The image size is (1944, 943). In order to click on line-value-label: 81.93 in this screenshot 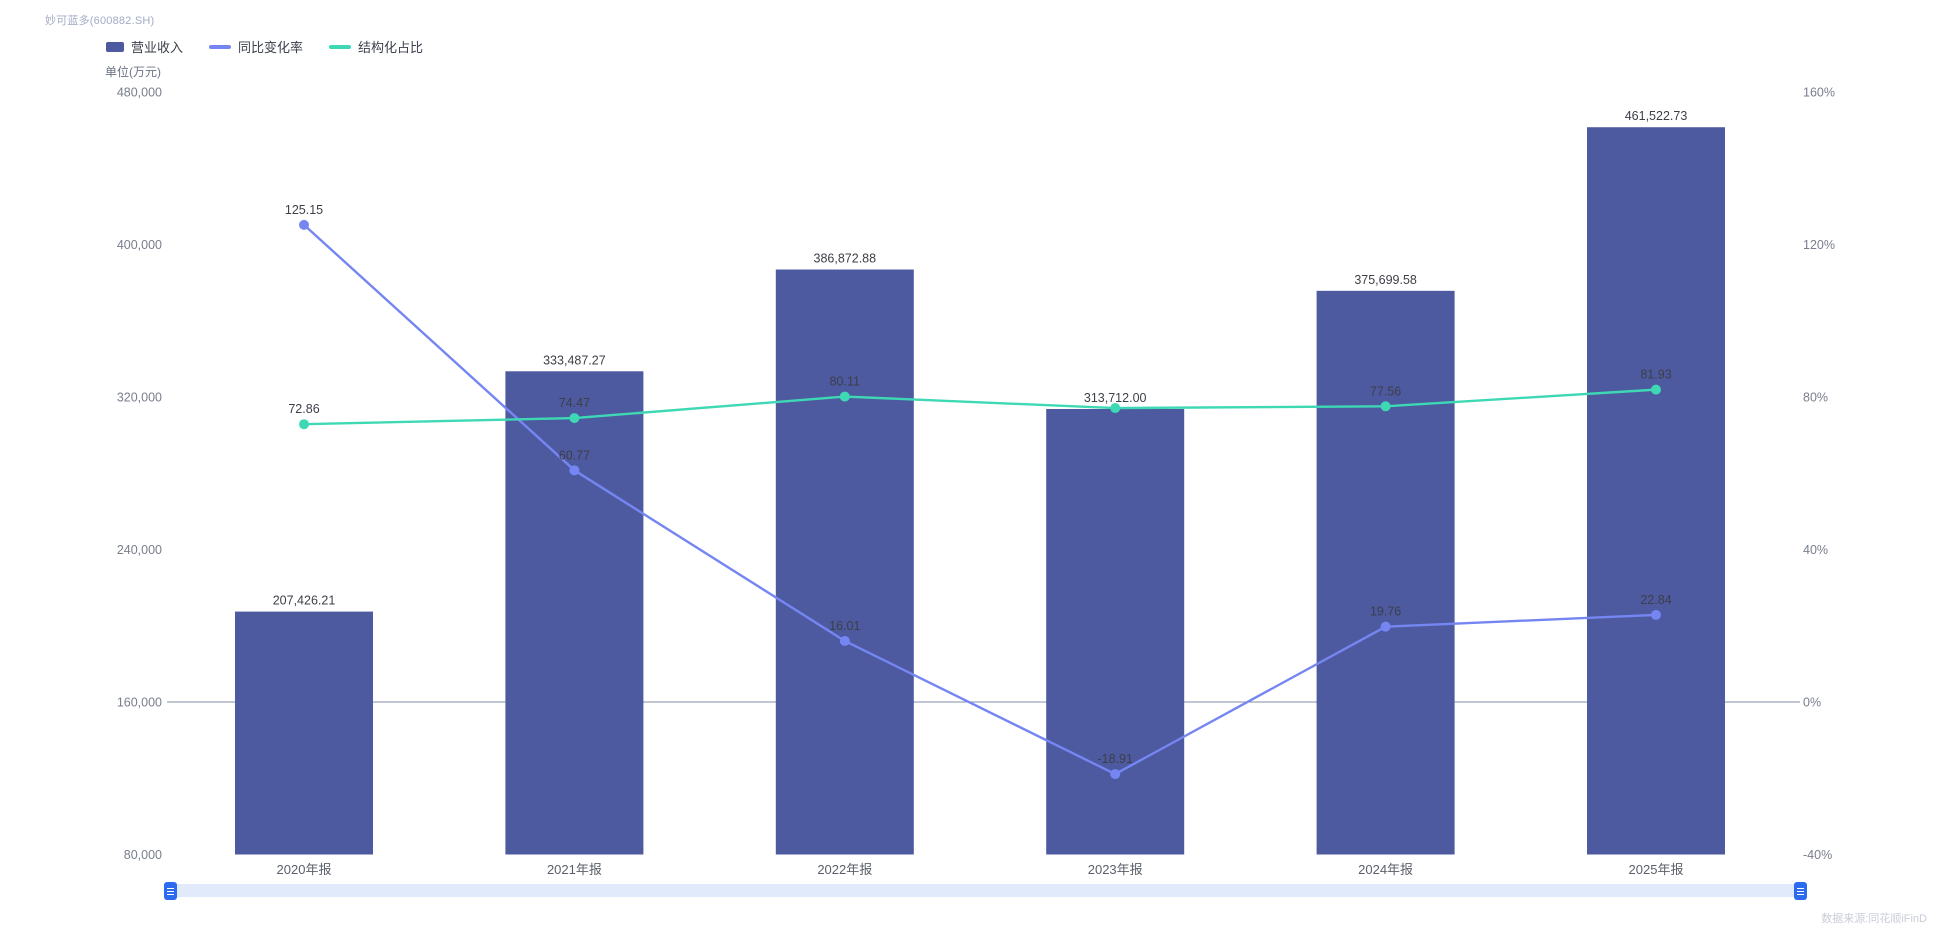, I will do `click(1655, 375)`.